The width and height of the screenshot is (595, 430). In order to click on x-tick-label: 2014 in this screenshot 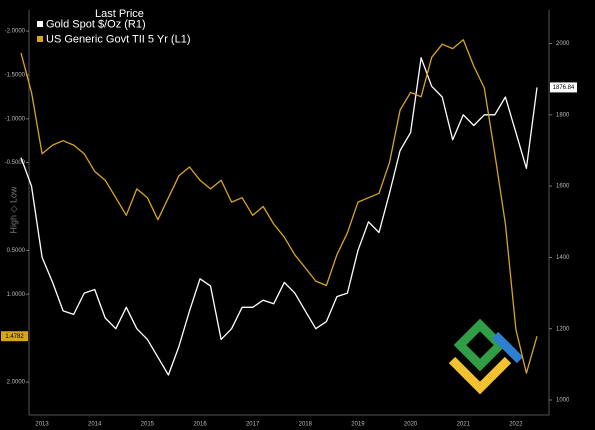, I will do `click(95, 425)`.